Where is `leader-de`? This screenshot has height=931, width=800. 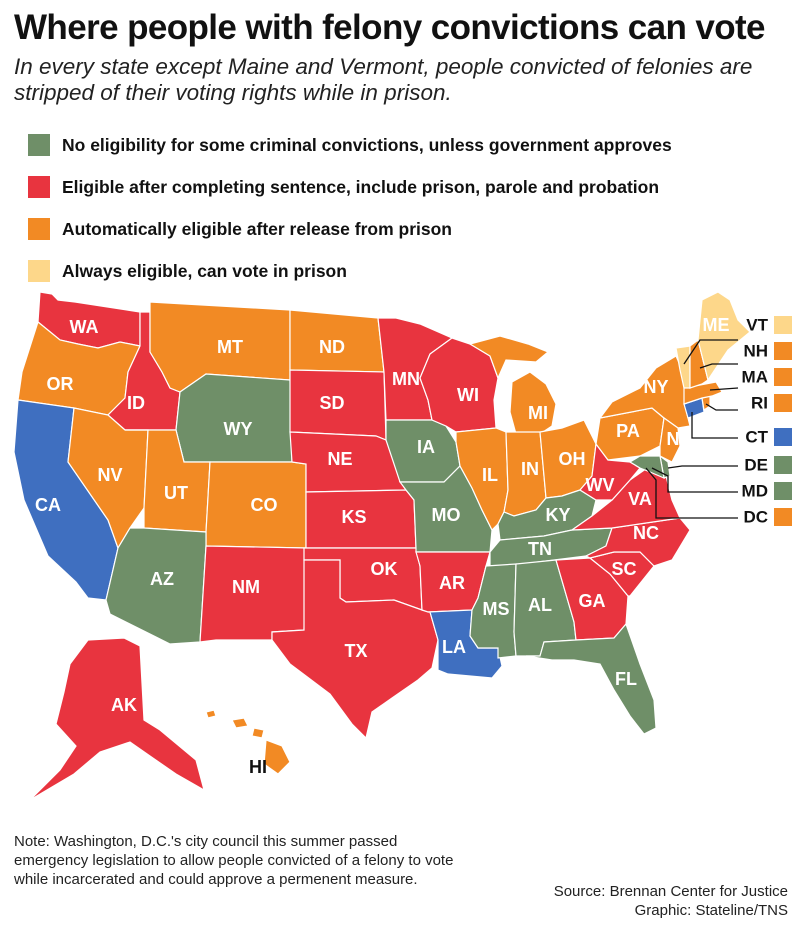
leader-de is located at coordinates (702, 467).